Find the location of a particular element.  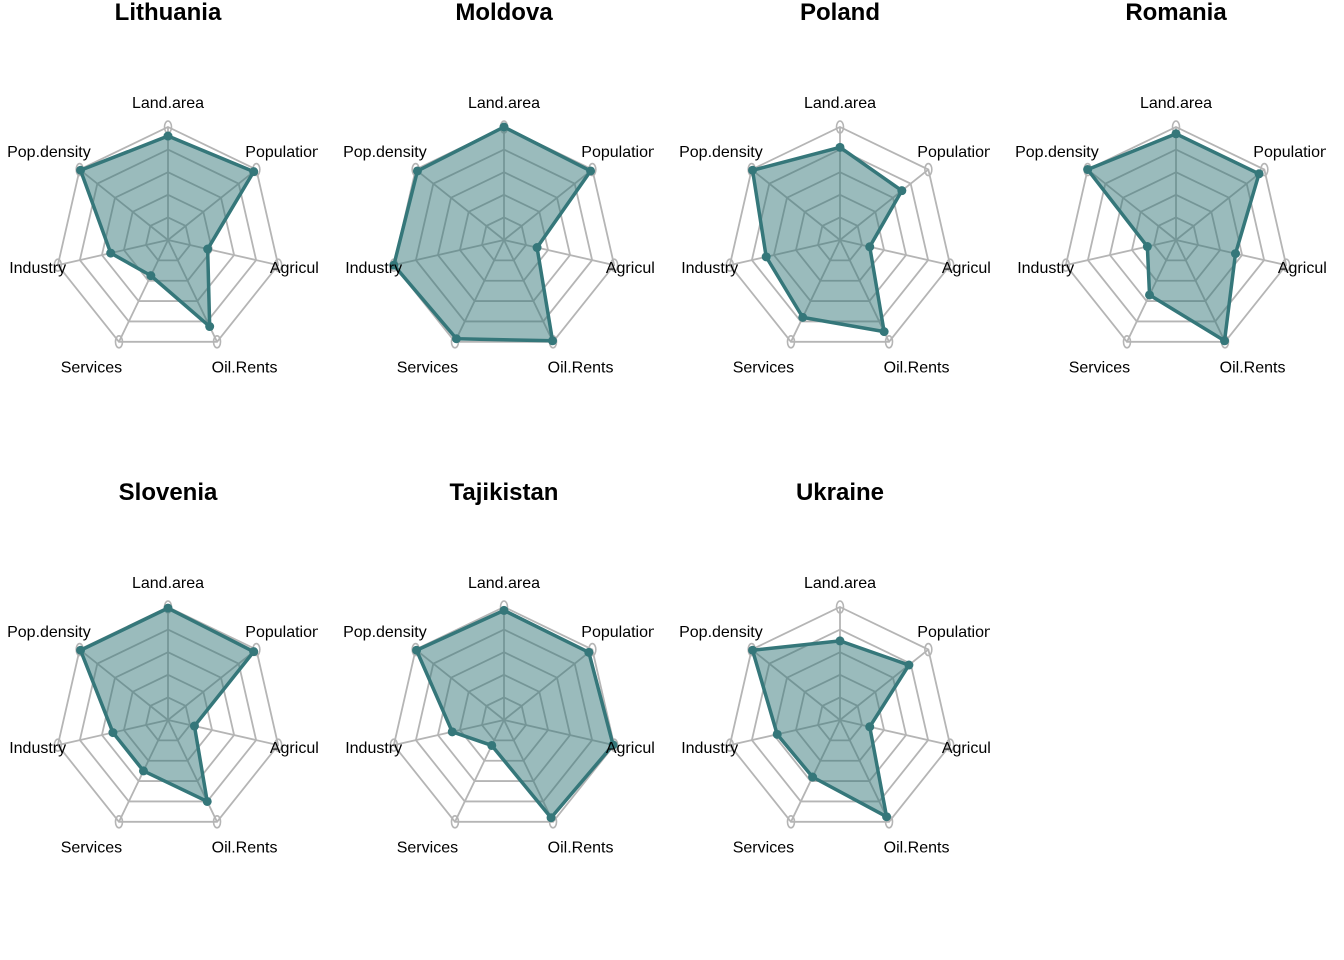

panel-title: Tajikistan is located at coordinates (504, 492).